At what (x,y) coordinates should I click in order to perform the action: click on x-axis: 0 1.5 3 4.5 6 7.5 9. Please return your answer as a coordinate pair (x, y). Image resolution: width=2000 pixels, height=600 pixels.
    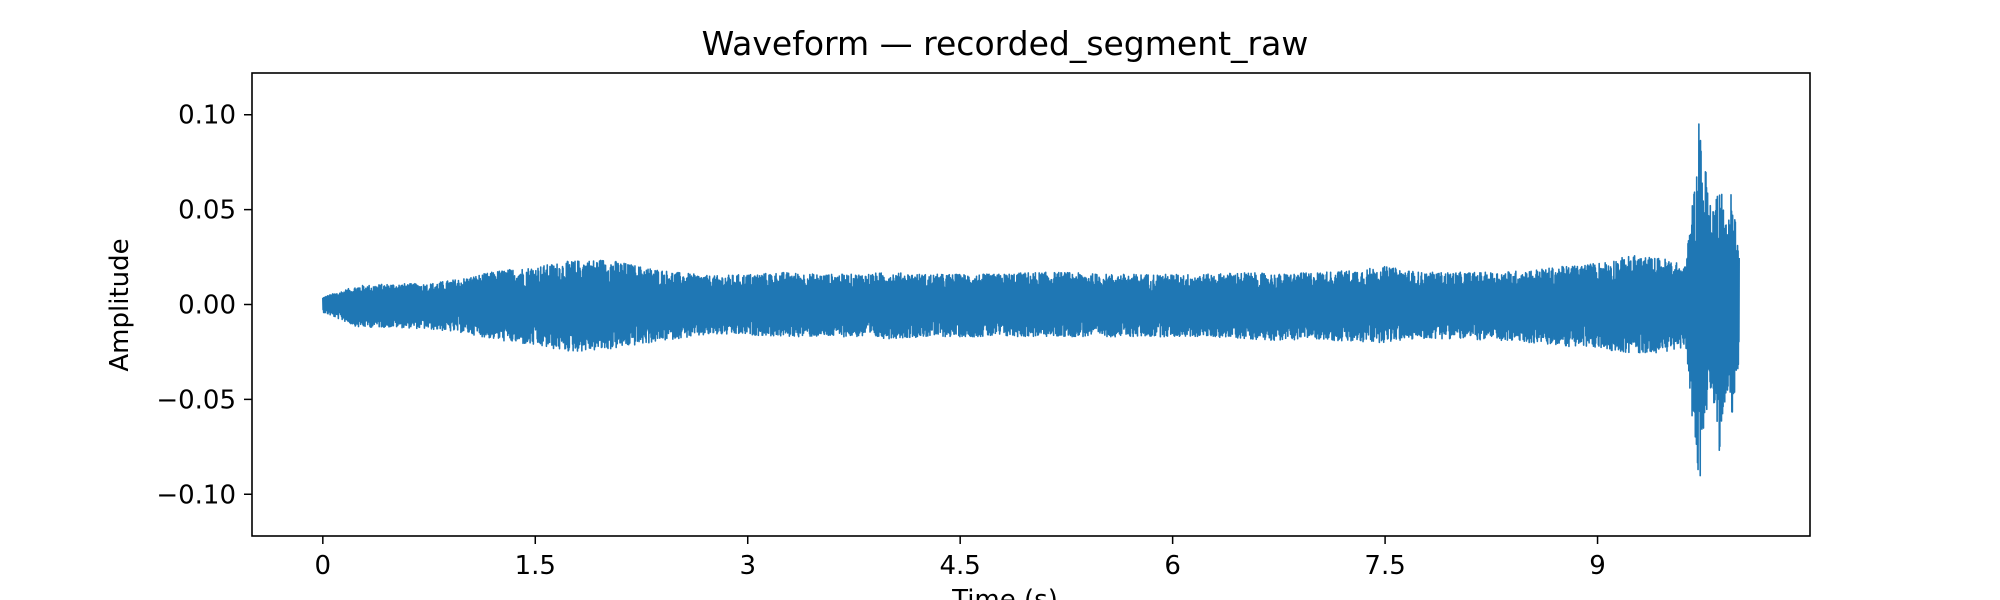
    Looking at the image, I should click on (960, 558).